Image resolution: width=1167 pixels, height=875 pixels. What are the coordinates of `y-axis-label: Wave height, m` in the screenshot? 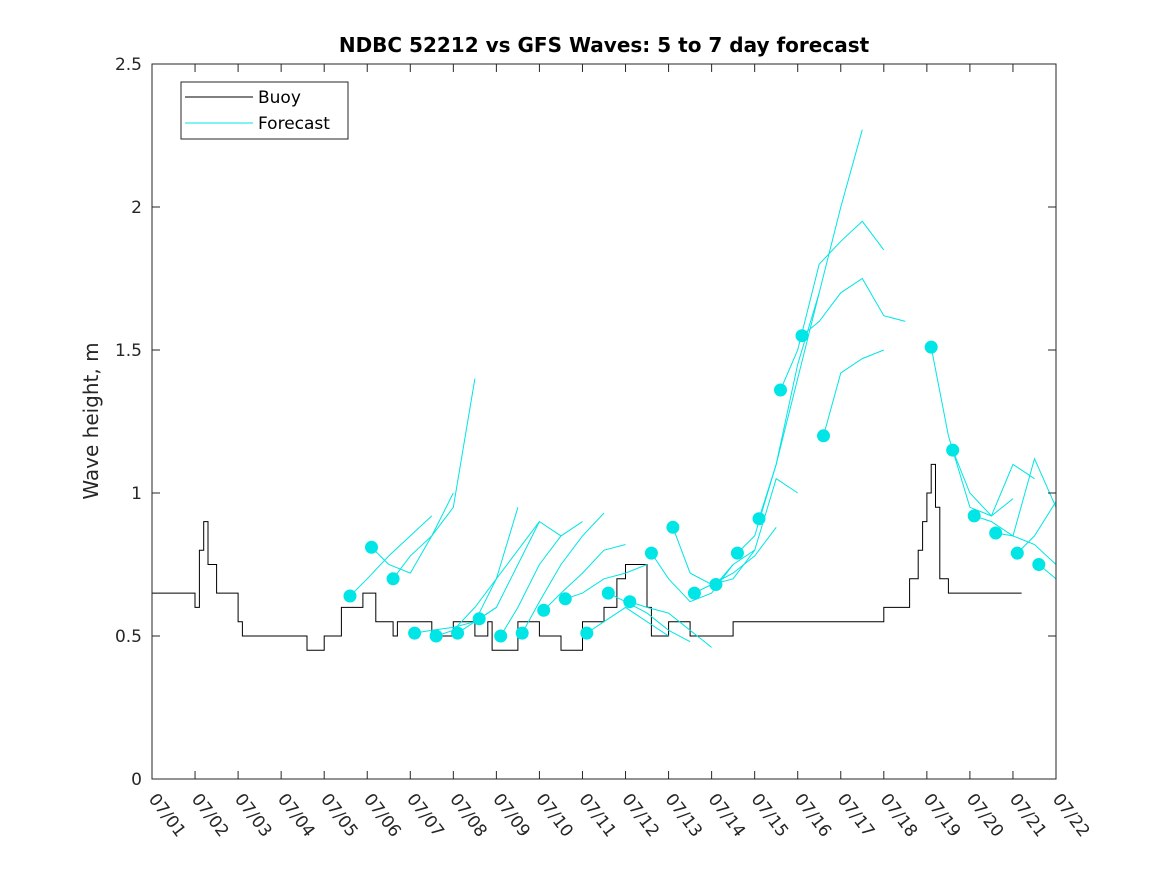 It's located at (91, 420).